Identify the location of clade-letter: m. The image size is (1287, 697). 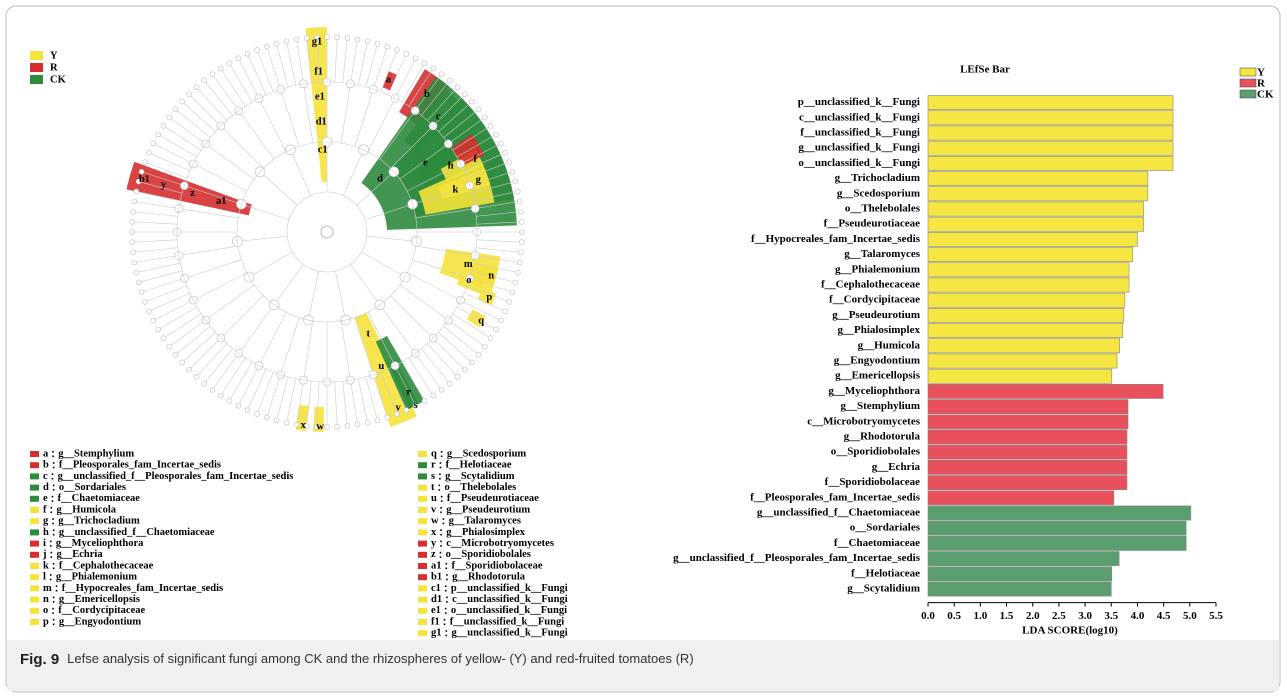
(468, 264).